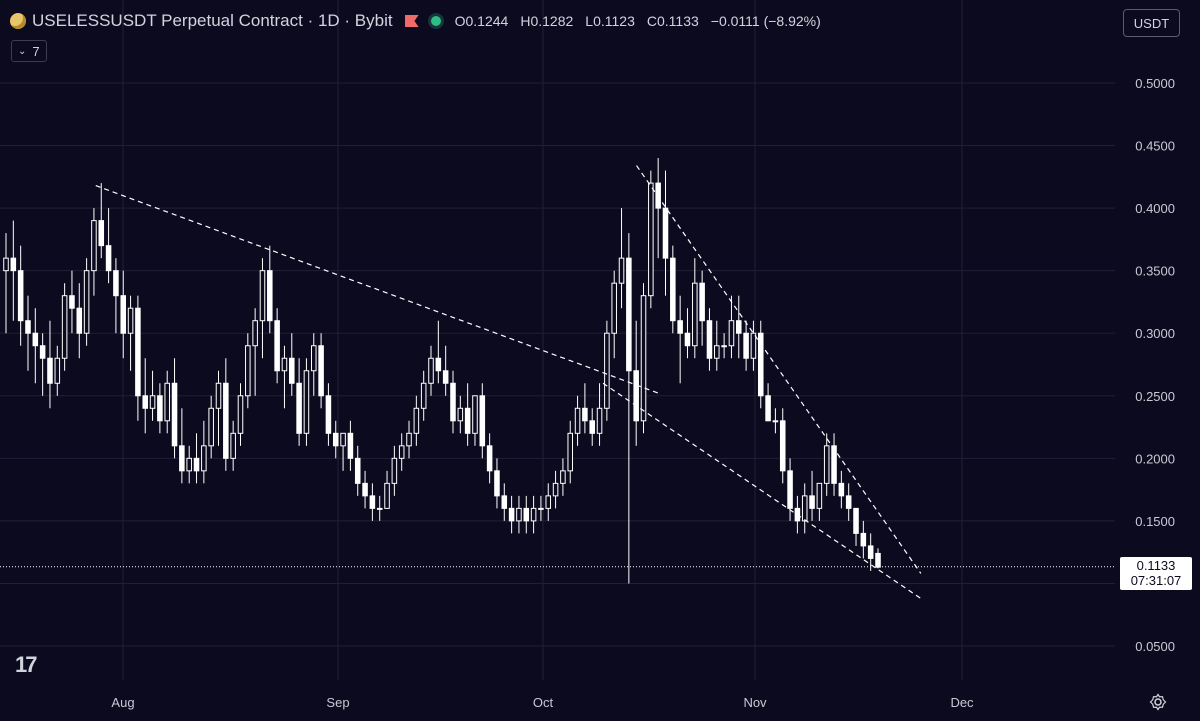 This screenshot has height=721, width=1200. Describe the element at coordinates (552, 21) in the screenshot. I see `high-value: 0.1282` at that location.